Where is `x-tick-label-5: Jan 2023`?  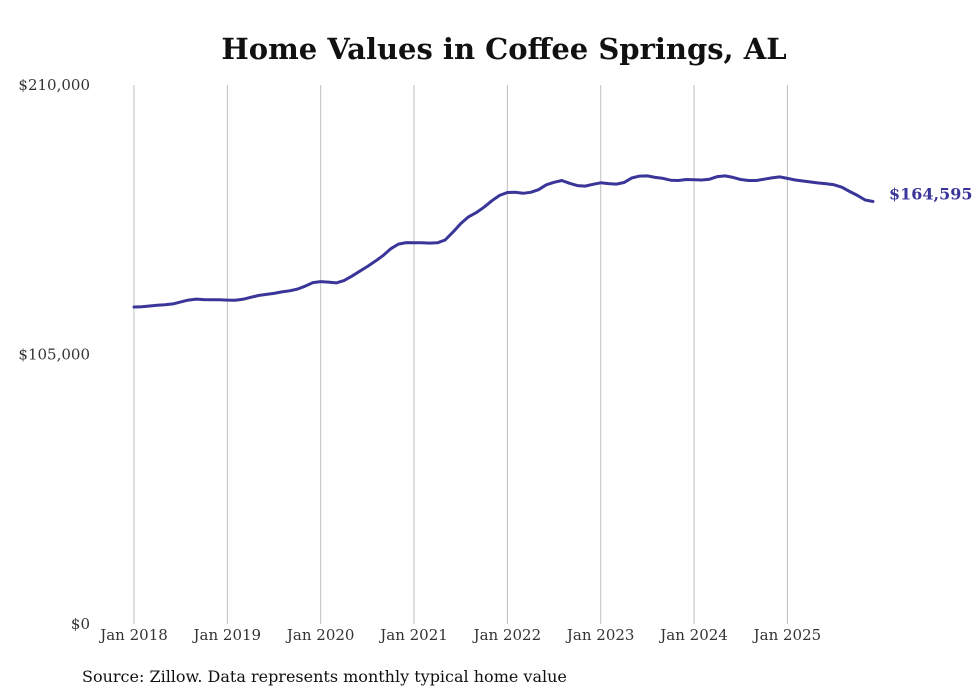
x-tick-label-5: Jan 2023 is located at coordinates (600, 635).